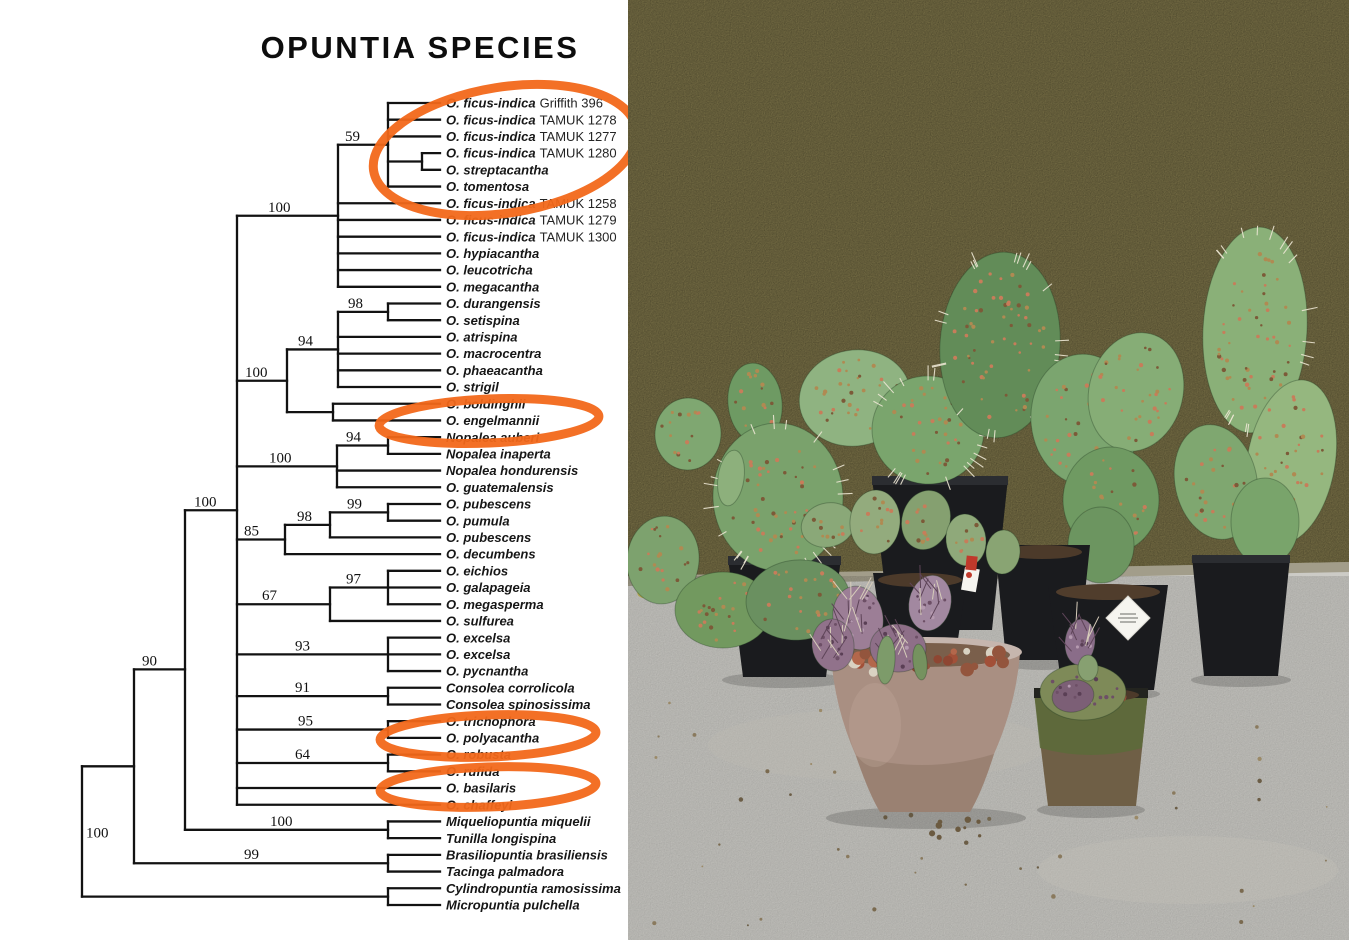 This screenshot has height=940, width=1349. I want to click on species-label: Cylindropuntia ramosissima, so click(533, 888).